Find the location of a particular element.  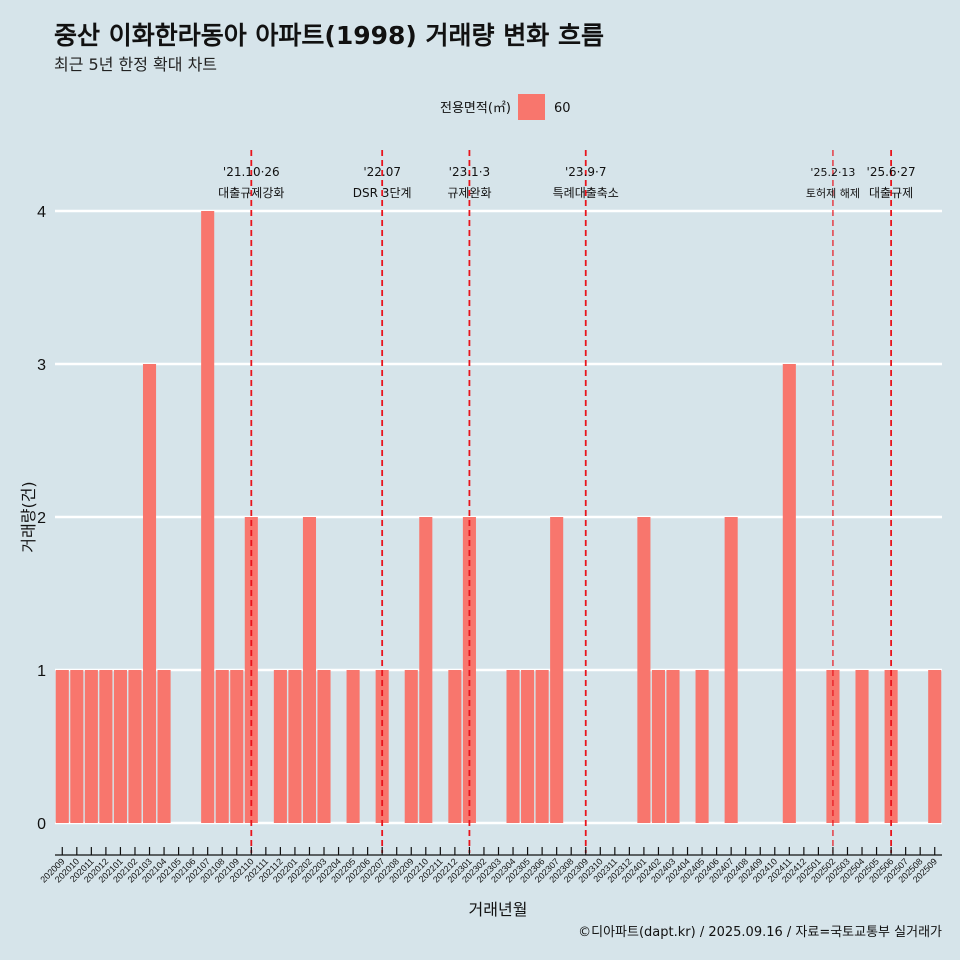

legend-title: 전용면적(㎡) is located at coordinates (475, 108).